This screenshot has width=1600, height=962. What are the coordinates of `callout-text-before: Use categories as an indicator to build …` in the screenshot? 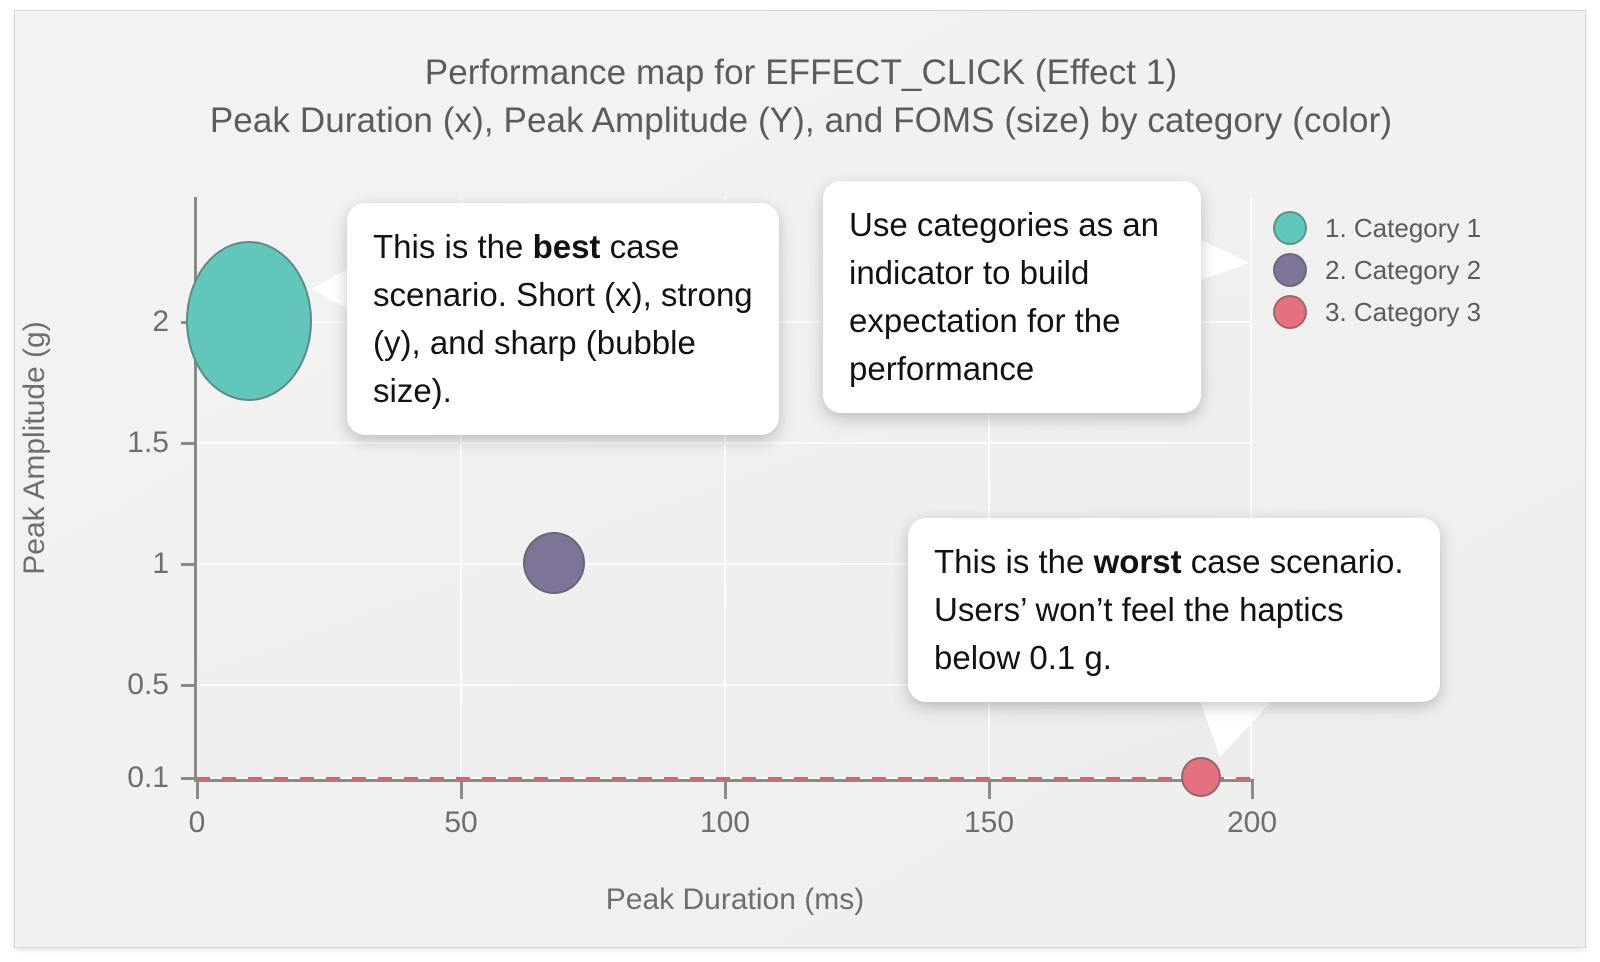 It's located at (1004, 296).